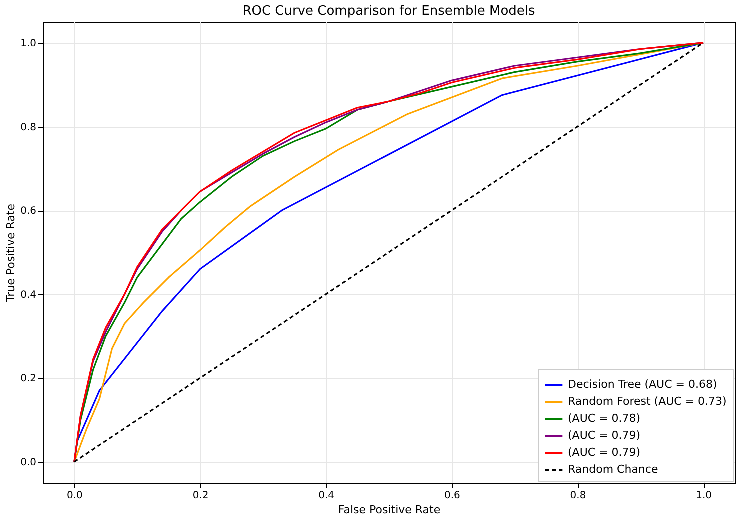 The image size is (746, 527). What do you see at coordinates (452, 496) in the screenshot?
I see `x-tick-label: 0.6` at bounding box center [452, 496].